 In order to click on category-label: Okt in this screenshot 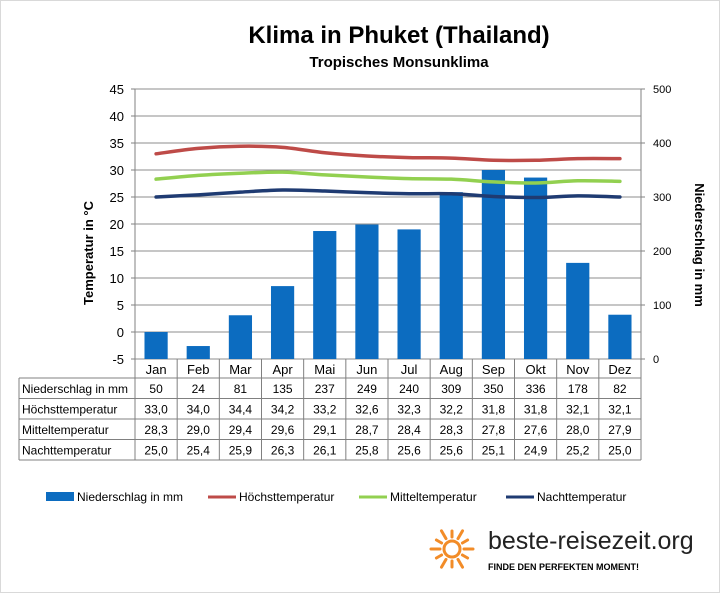, I will do `click(535, 369)`.